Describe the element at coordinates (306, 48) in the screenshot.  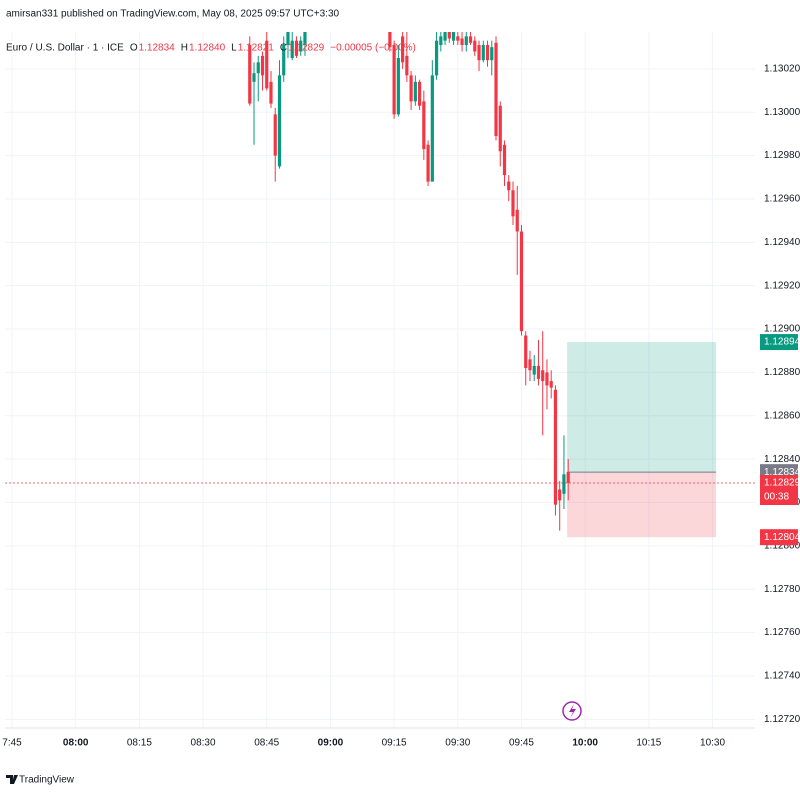
I see `legend-value: 1.12829` at that location.